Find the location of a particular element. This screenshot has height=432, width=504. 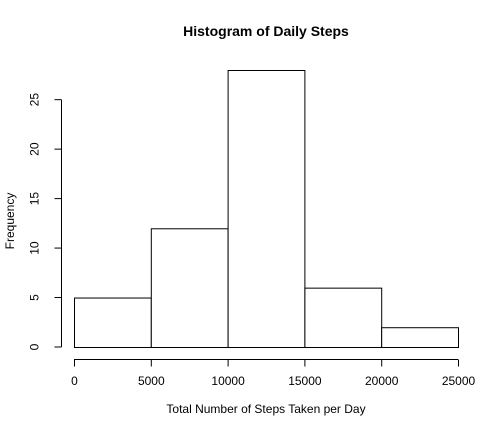

x-tick-label-0: 0 is located at coordinates (74, 381).